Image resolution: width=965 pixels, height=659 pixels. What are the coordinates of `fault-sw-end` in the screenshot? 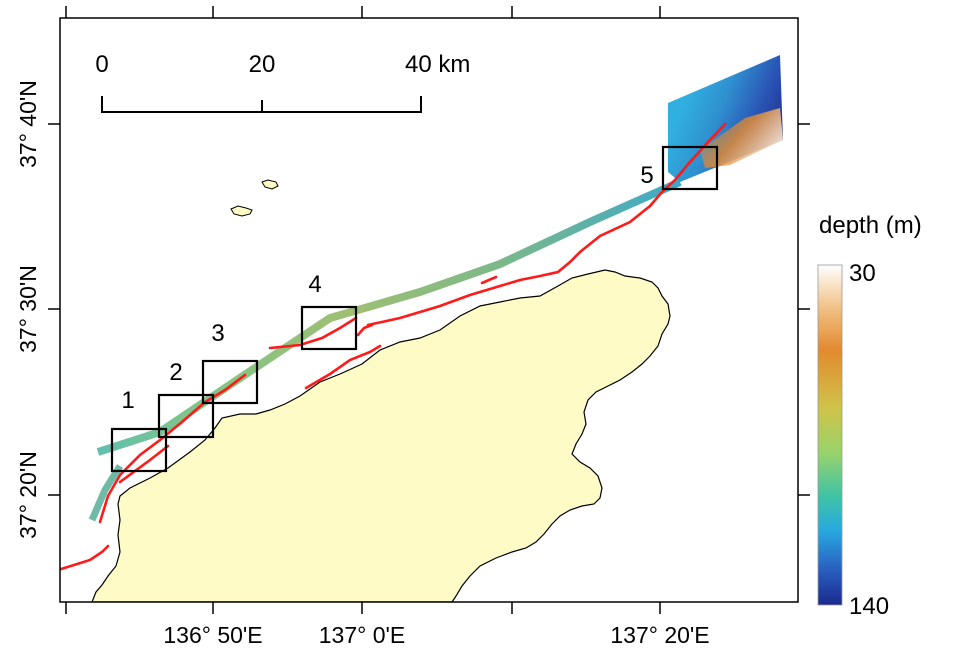 It's located at (85, 557).